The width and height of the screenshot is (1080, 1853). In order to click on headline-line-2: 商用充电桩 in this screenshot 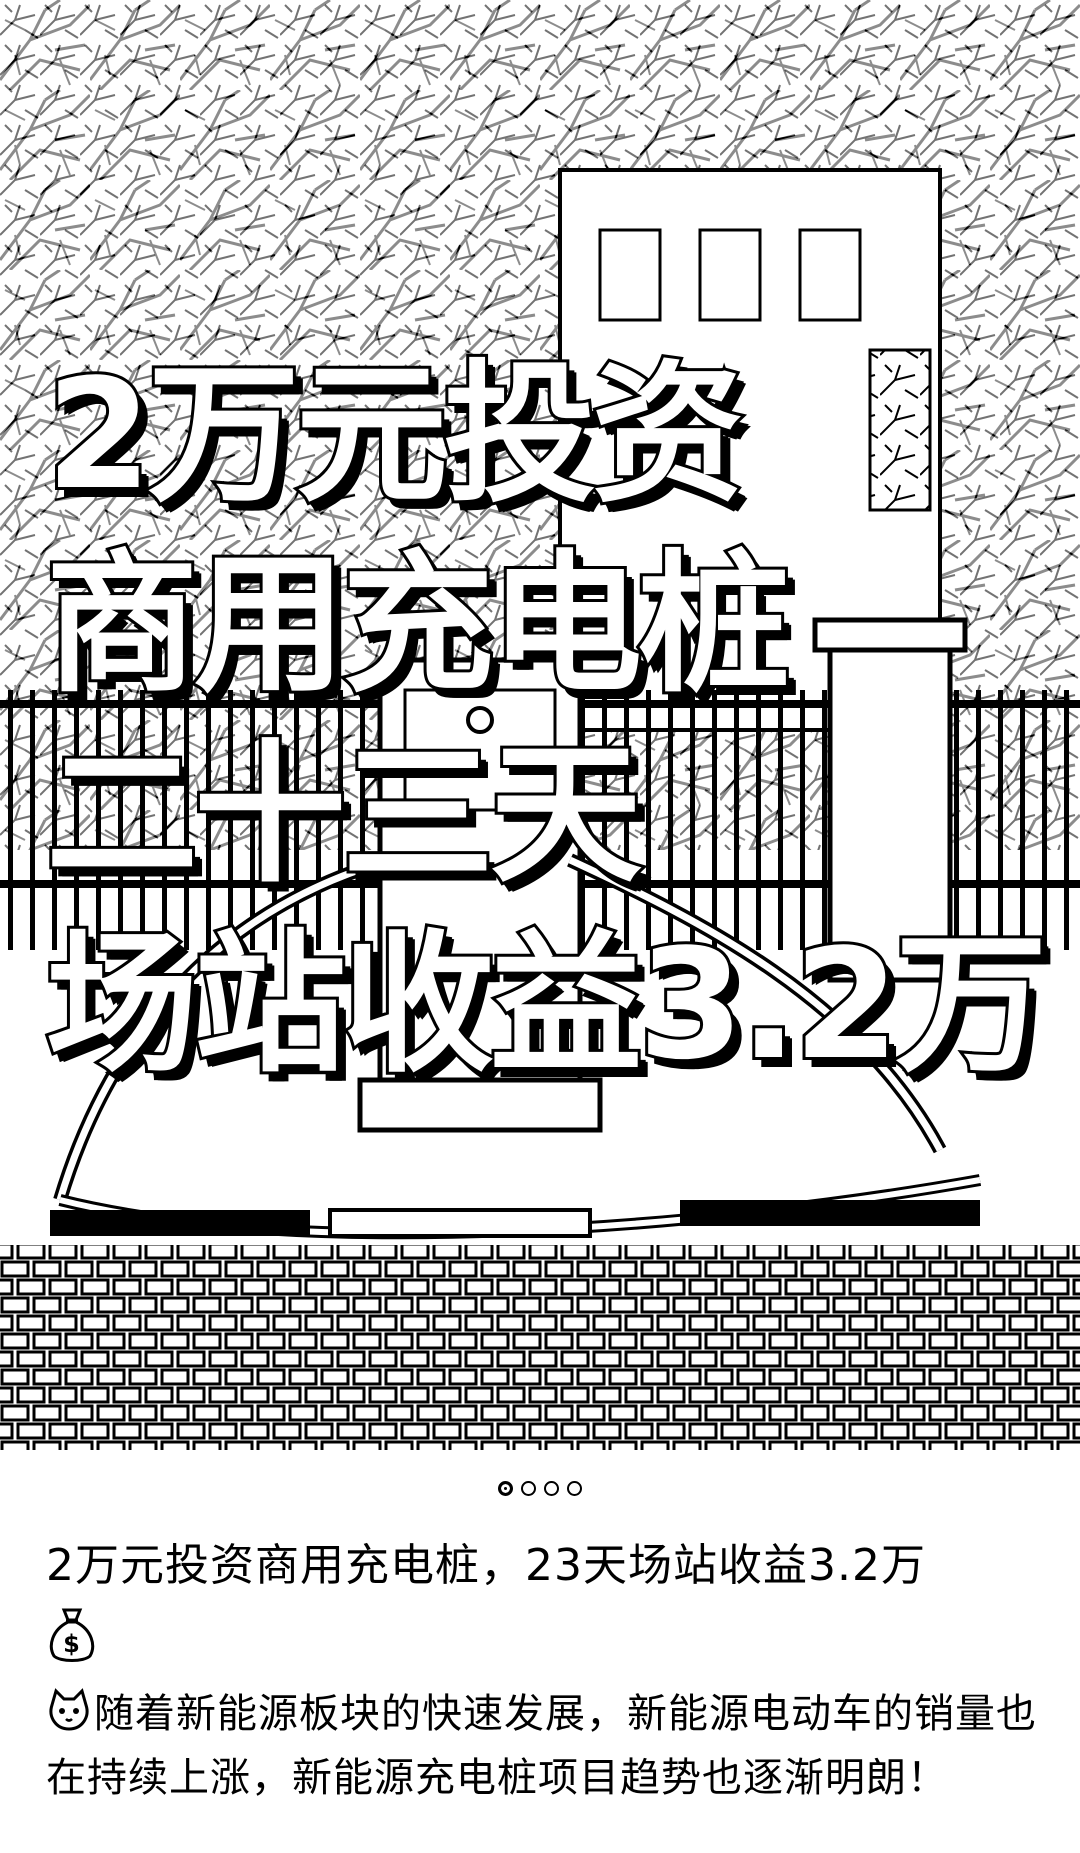, I will do `click(418, 624)`.